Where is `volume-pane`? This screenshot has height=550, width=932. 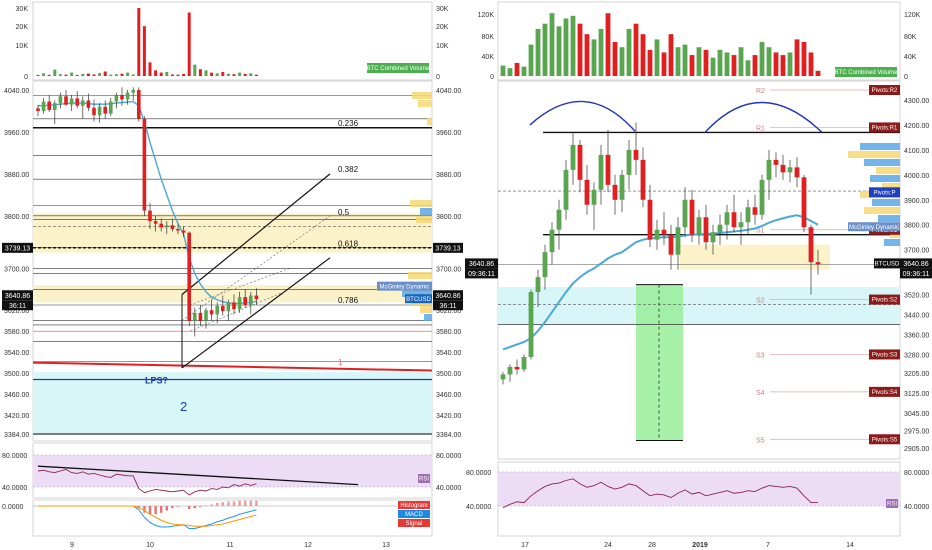 volume-pane is located at coordinates (232, 41).